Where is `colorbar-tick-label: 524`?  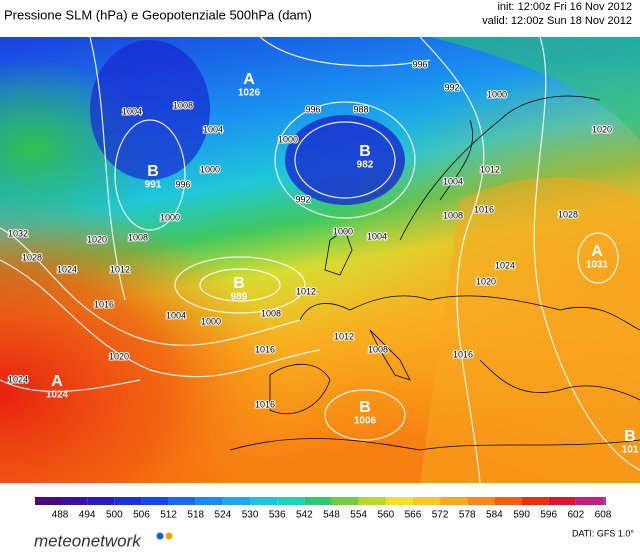 colorbar-tick-label: 524 is located at coordinates (223, 515).